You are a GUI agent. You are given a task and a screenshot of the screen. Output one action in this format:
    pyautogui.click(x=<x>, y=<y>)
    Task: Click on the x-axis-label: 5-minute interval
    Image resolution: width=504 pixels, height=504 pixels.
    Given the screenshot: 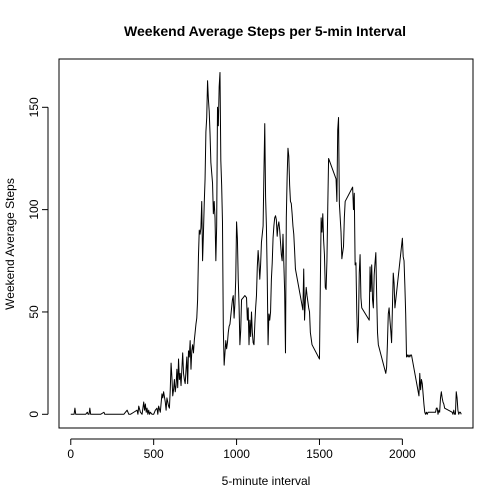 What is the action you would take?
    pyautogui.click(x=266, y=481)
    